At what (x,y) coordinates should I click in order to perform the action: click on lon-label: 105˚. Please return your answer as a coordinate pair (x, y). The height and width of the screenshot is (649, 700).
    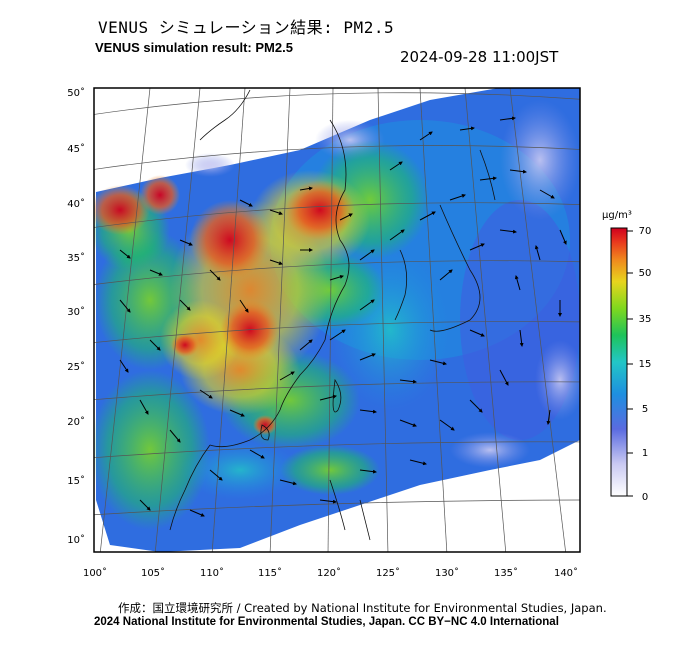
    Looking at the image, I should click on (153, 573).